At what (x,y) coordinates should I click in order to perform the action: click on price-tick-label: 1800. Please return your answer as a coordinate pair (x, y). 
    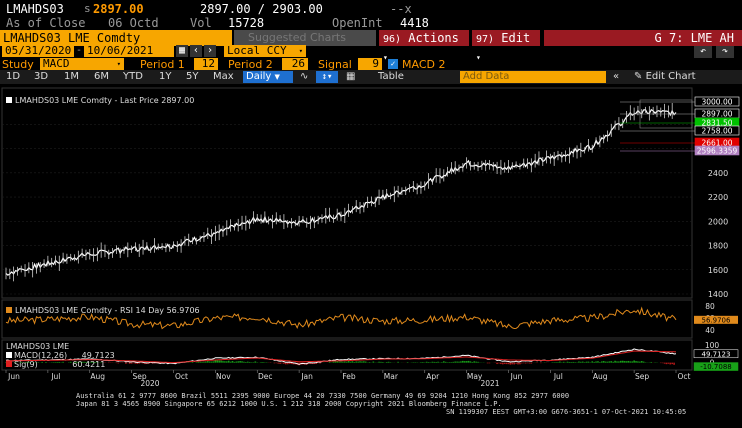
    Looking at the image, I should click on (718, 246).